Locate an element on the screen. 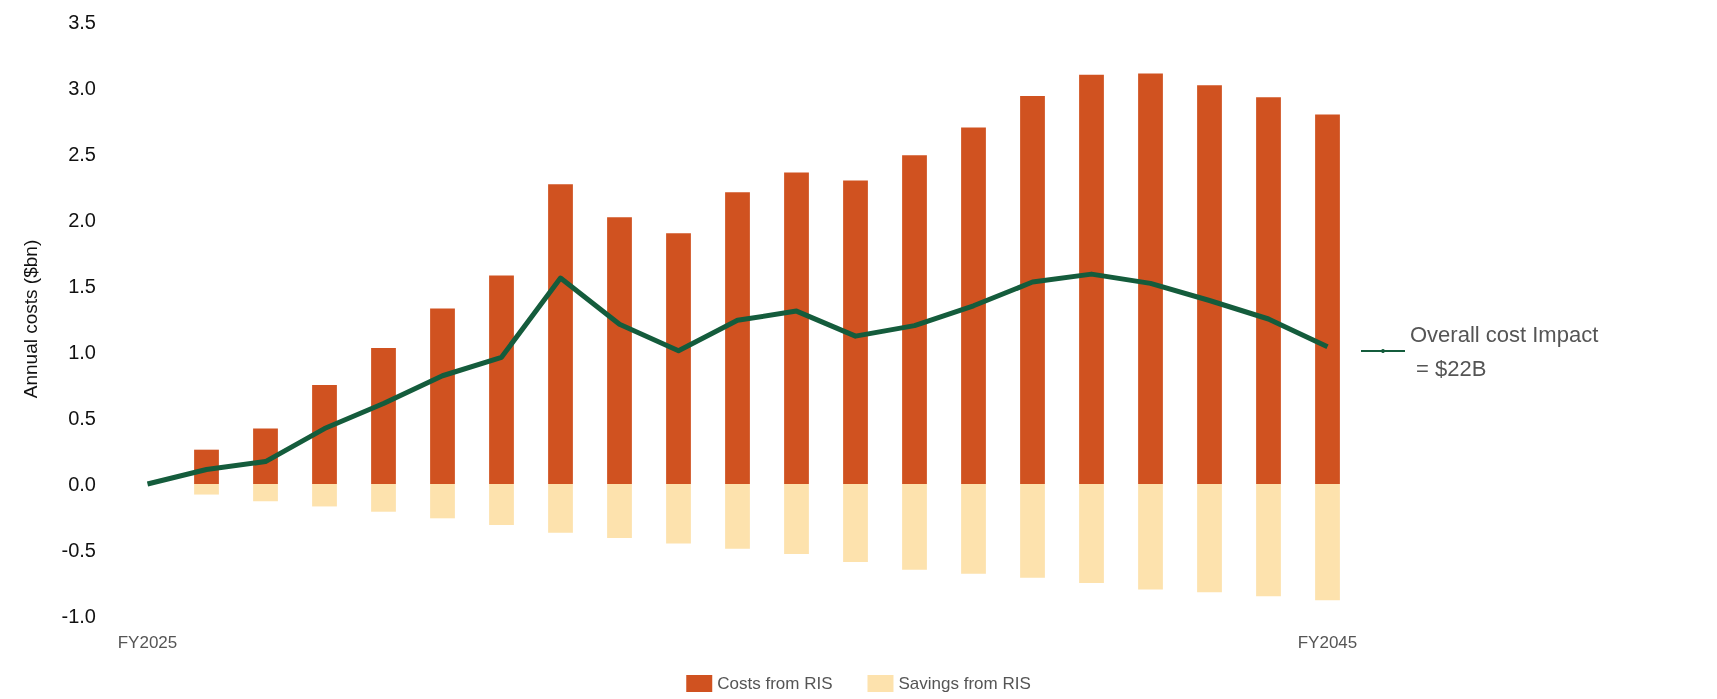 The width and height of the screenshot is (1717, 699). y-tick-label: 2.0 is located at coordinates (82, 220).